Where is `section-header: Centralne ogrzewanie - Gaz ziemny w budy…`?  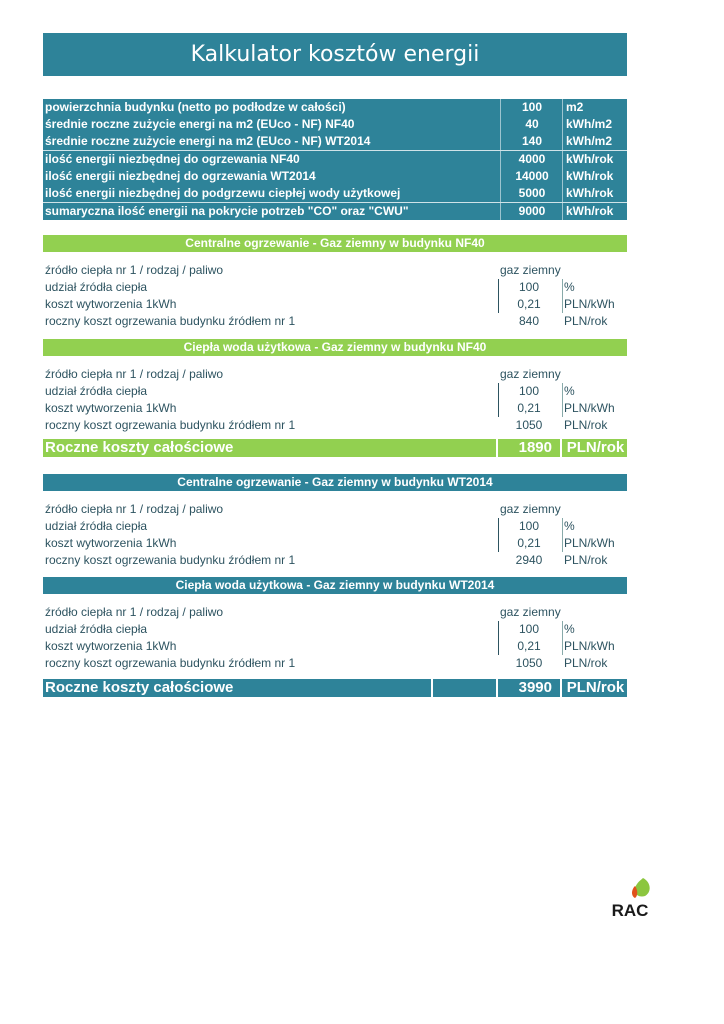 section-header: Centralne ogrzewanie - Gaz ziemny w budy… is located at coordinates (335, 482).